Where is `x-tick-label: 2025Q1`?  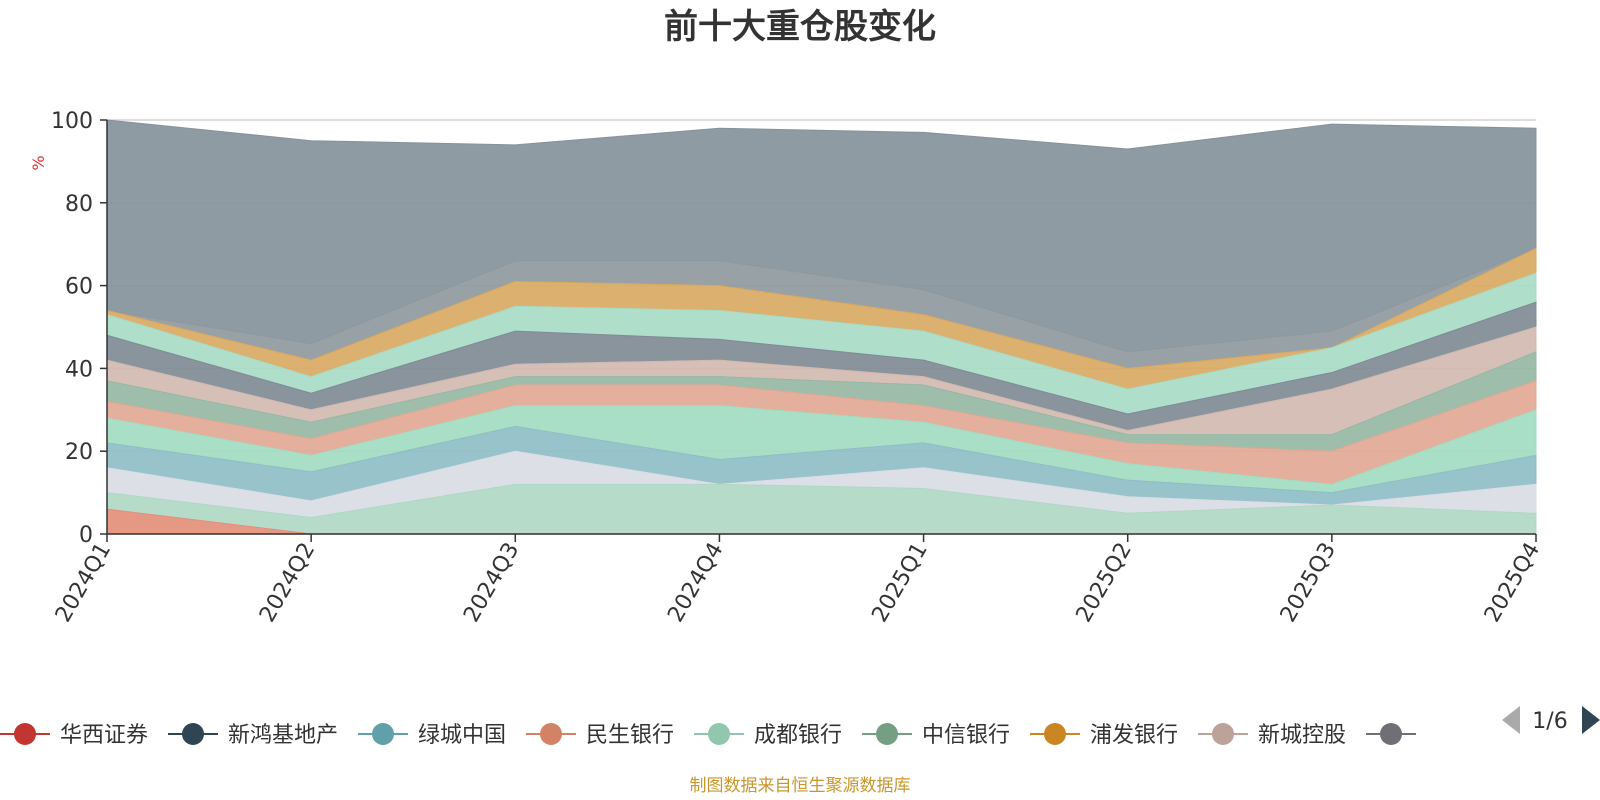 x-tick-label: 2025Q1 is located at coordinates (899, 583).